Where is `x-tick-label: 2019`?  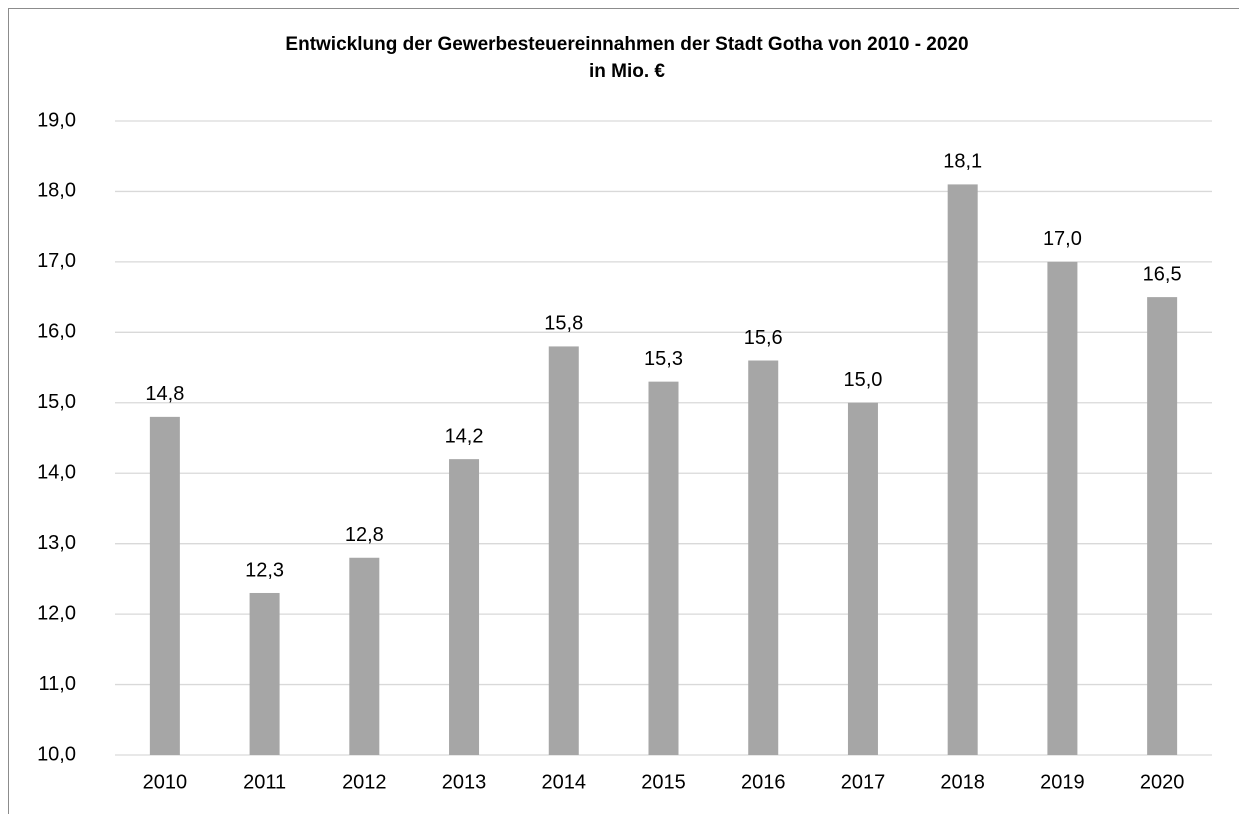
x-tick-label: 2019 is located at coordinates (1062, 782).